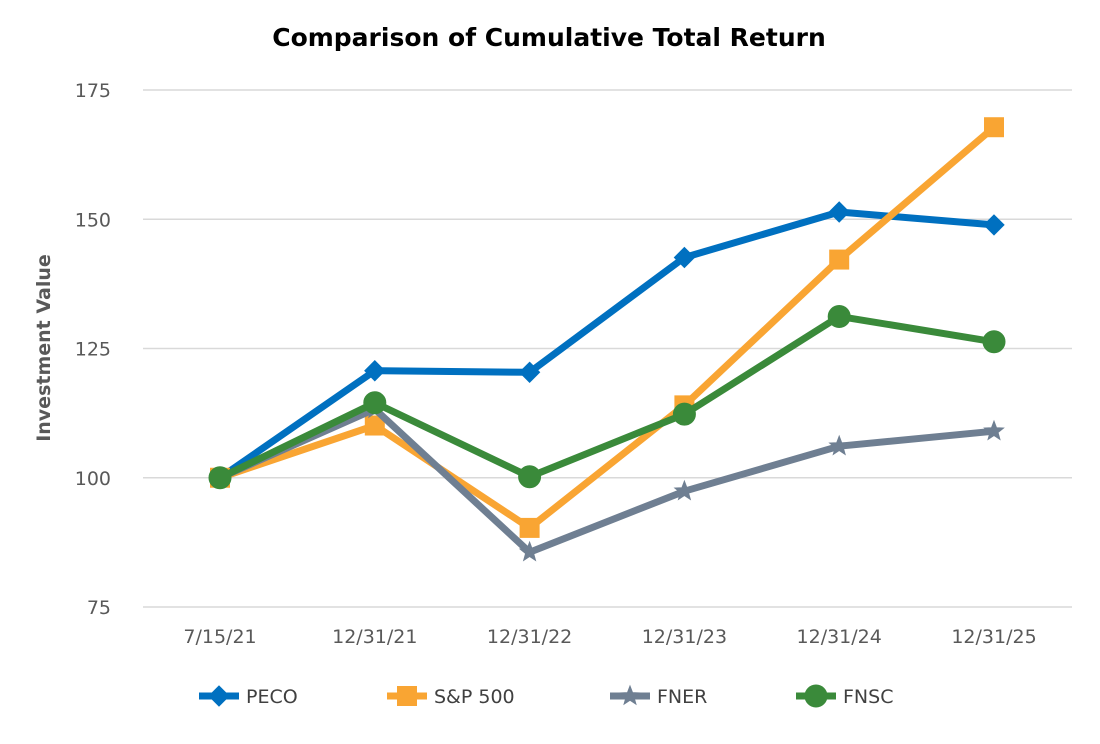  What do you see at coordinates (93, 220) in the screenshot?
I see `y-tick-label: 150` at bounding box center [93, 220].